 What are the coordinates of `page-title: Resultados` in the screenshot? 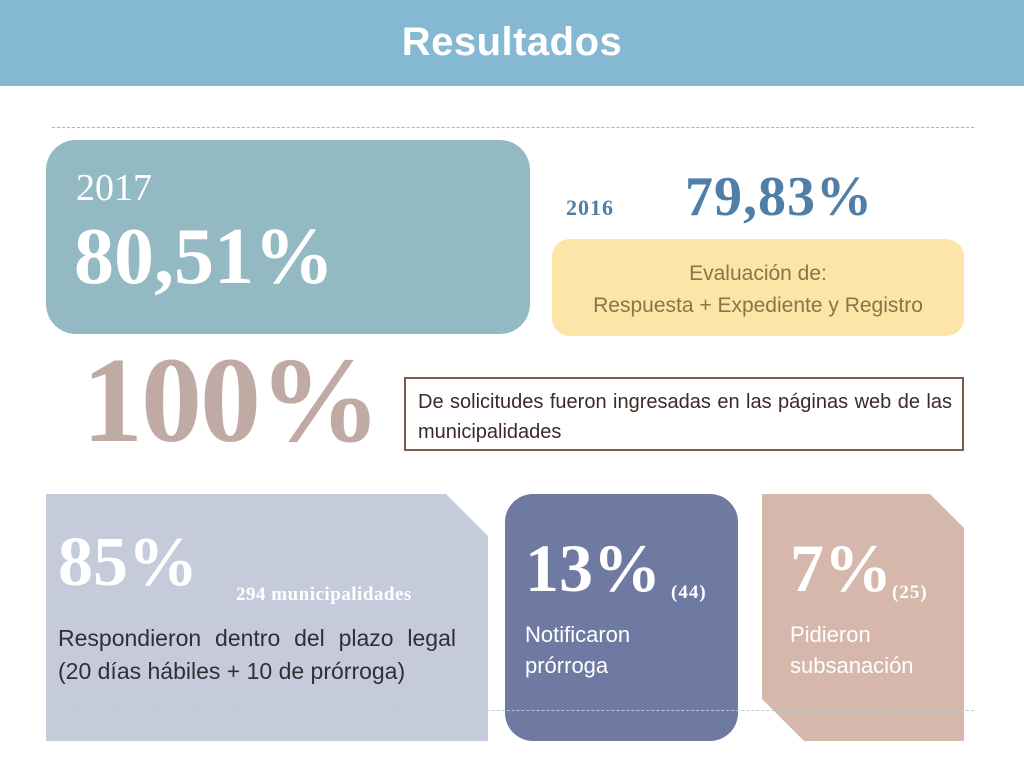 It's located at (512, 42).